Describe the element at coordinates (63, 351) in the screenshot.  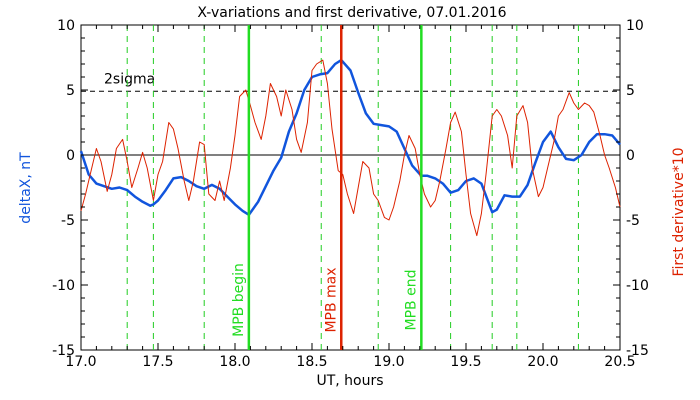
I see `y-tick-label-left: -15` at that location.